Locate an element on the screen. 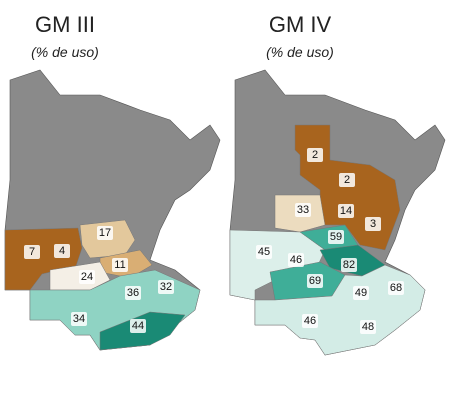 The width and height of the screenshot is (462, 406). zone is located at coordinates (340, 310).